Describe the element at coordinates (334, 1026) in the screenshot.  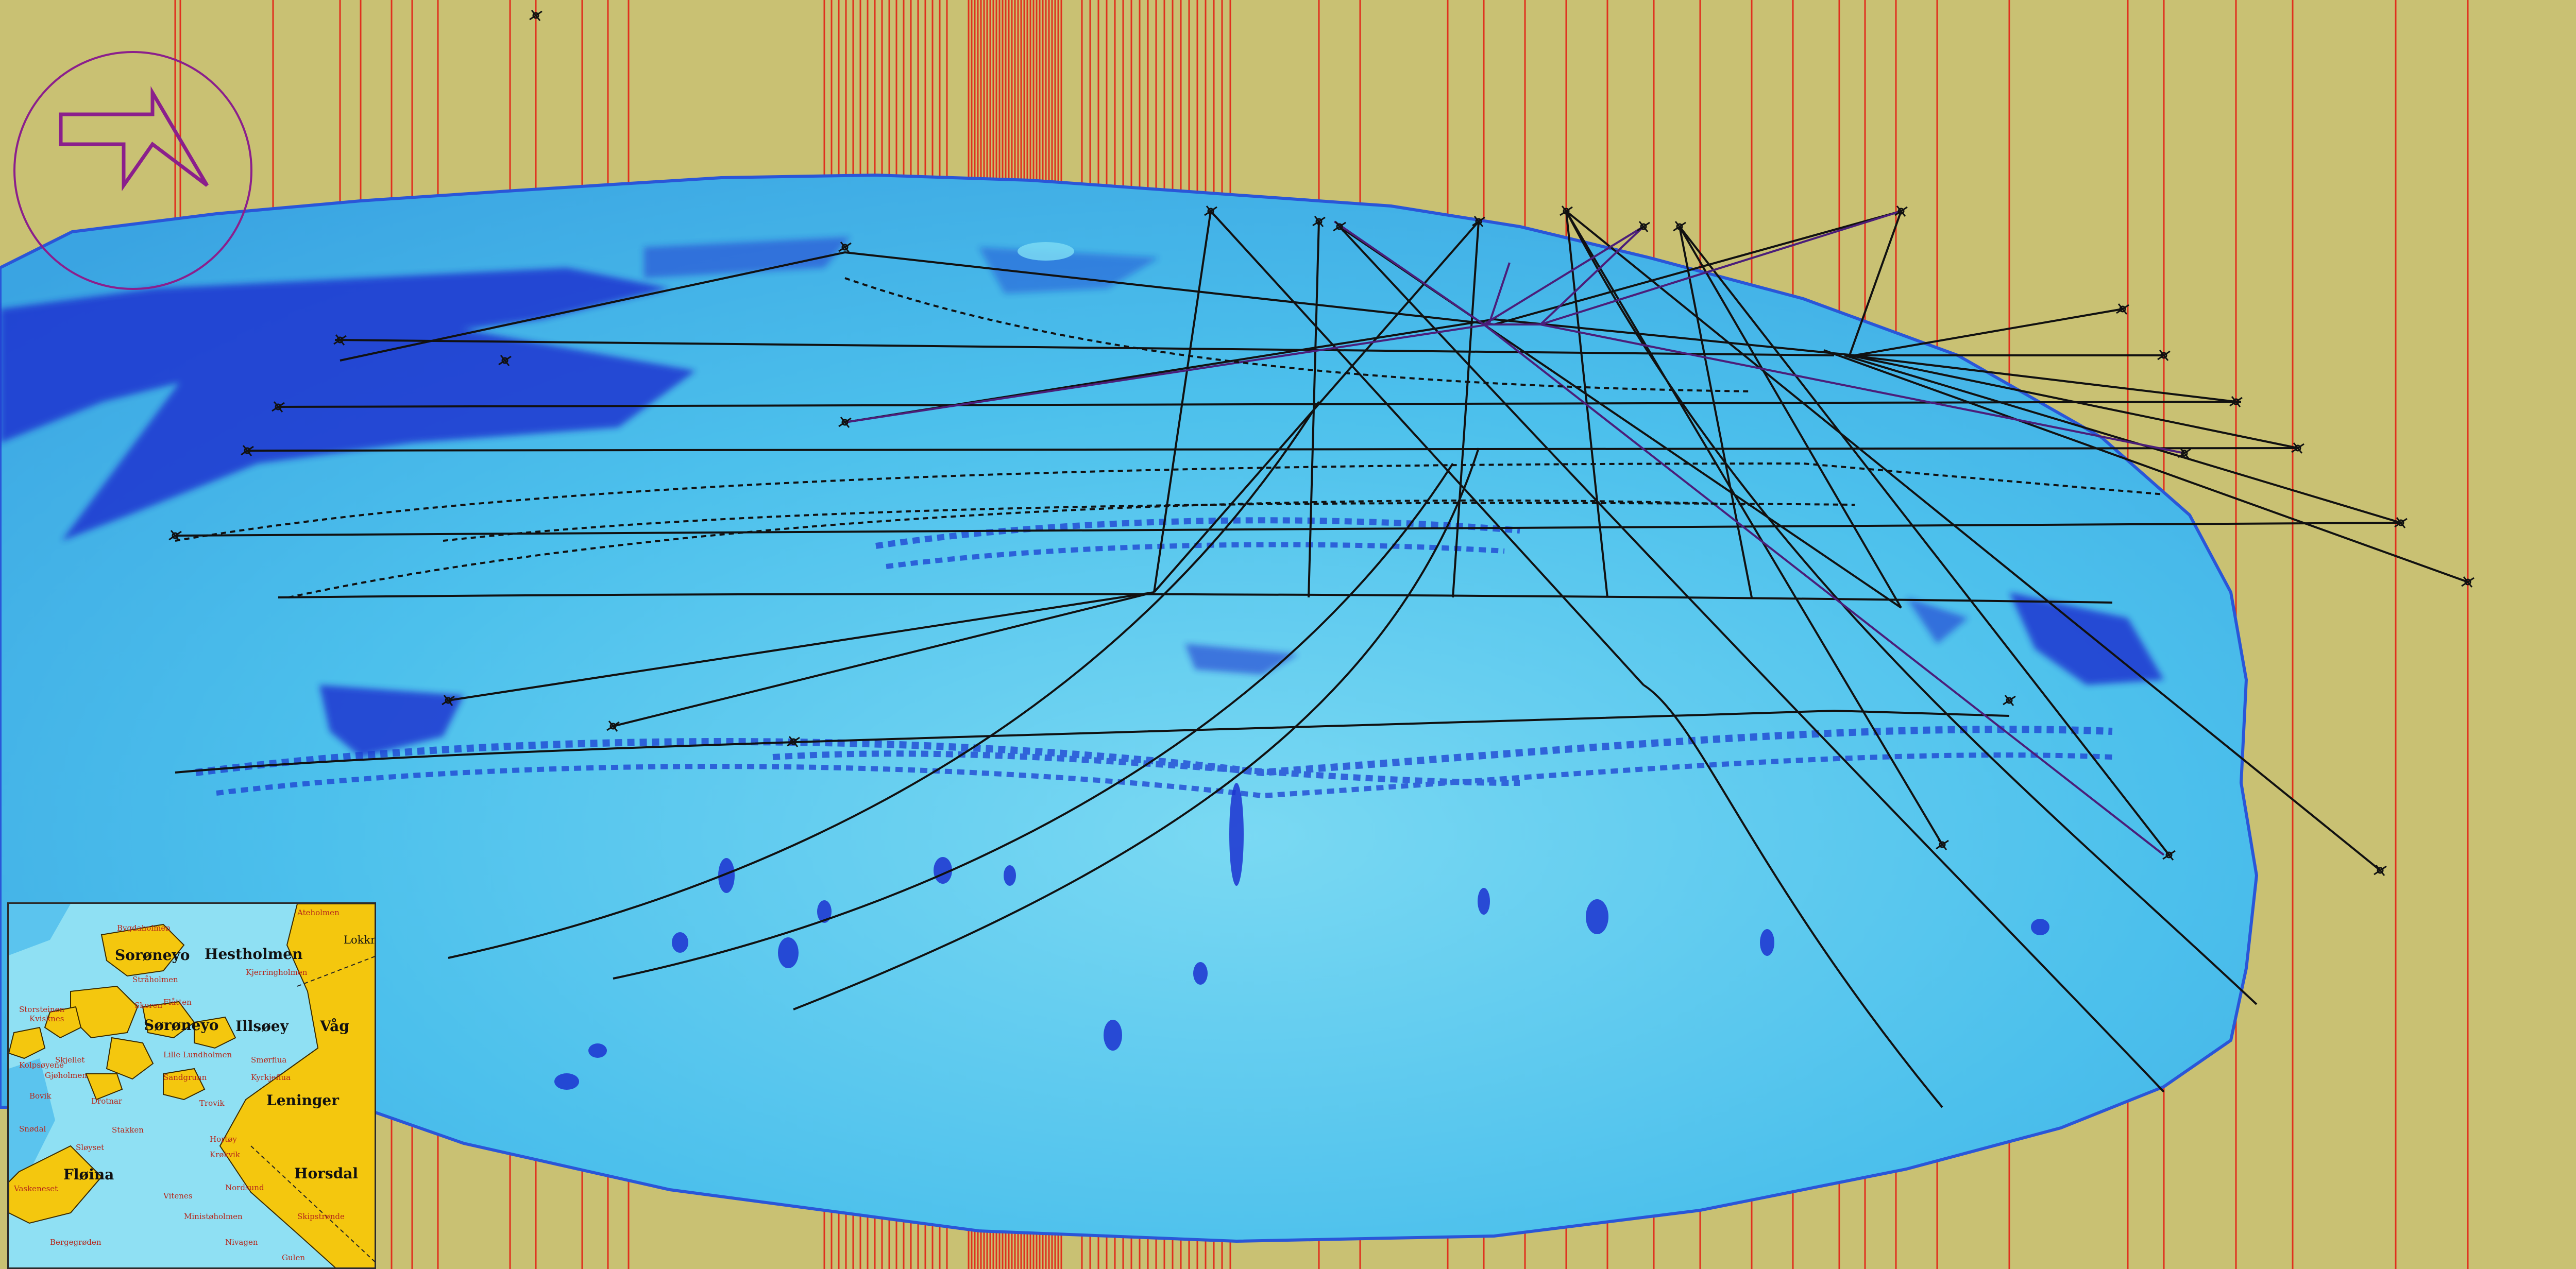
I see `map-label-vag: Våg` at that location.